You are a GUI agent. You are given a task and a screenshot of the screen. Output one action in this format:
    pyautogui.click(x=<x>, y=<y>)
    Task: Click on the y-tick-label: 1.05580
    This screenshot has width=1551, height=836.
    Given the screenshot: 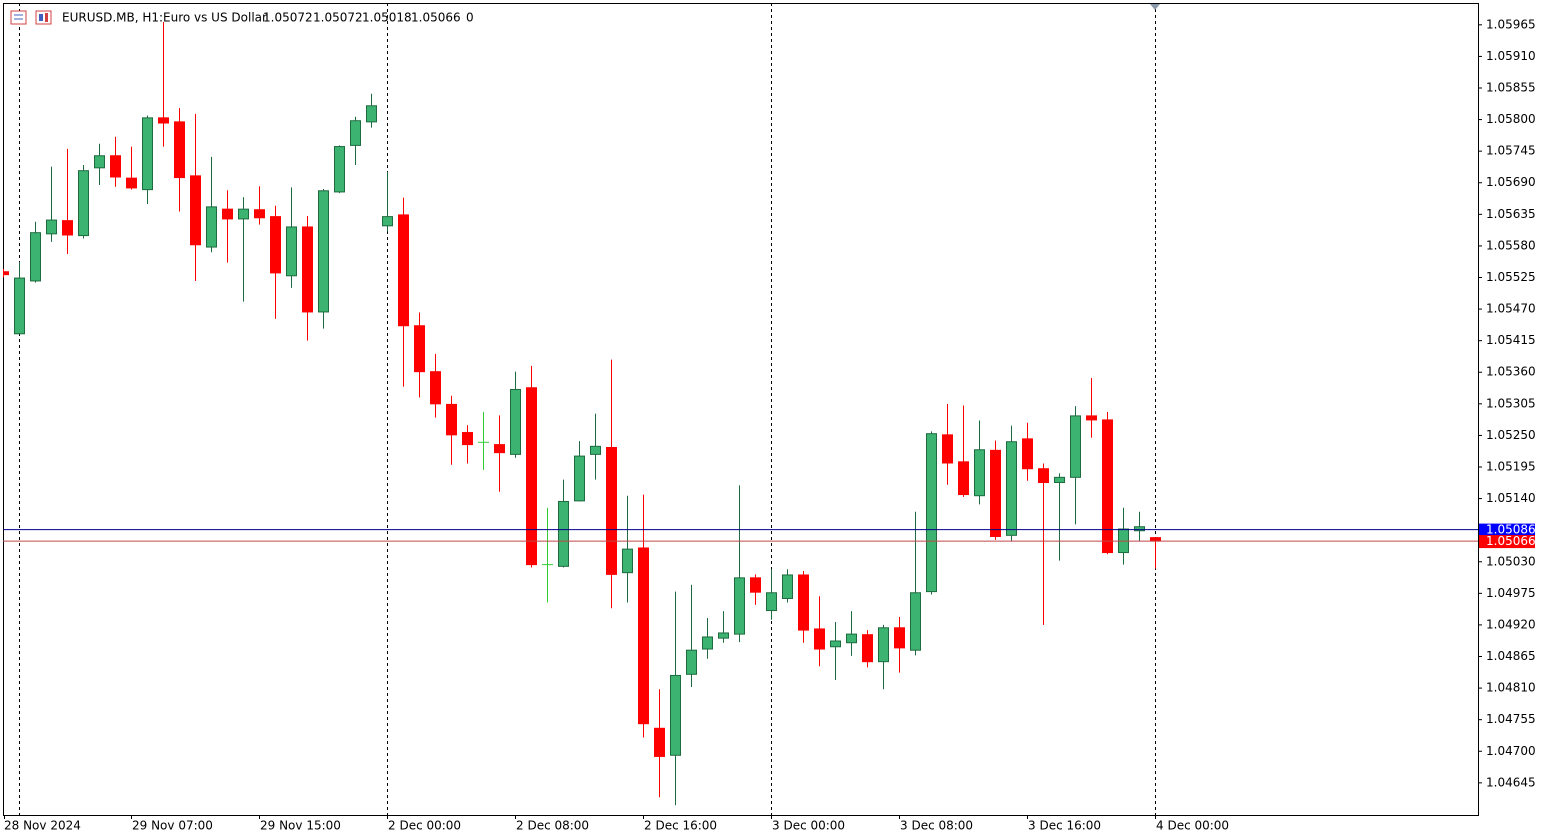 What is the action you would take?
    pyautogui.click(x=1511, y=245)
    